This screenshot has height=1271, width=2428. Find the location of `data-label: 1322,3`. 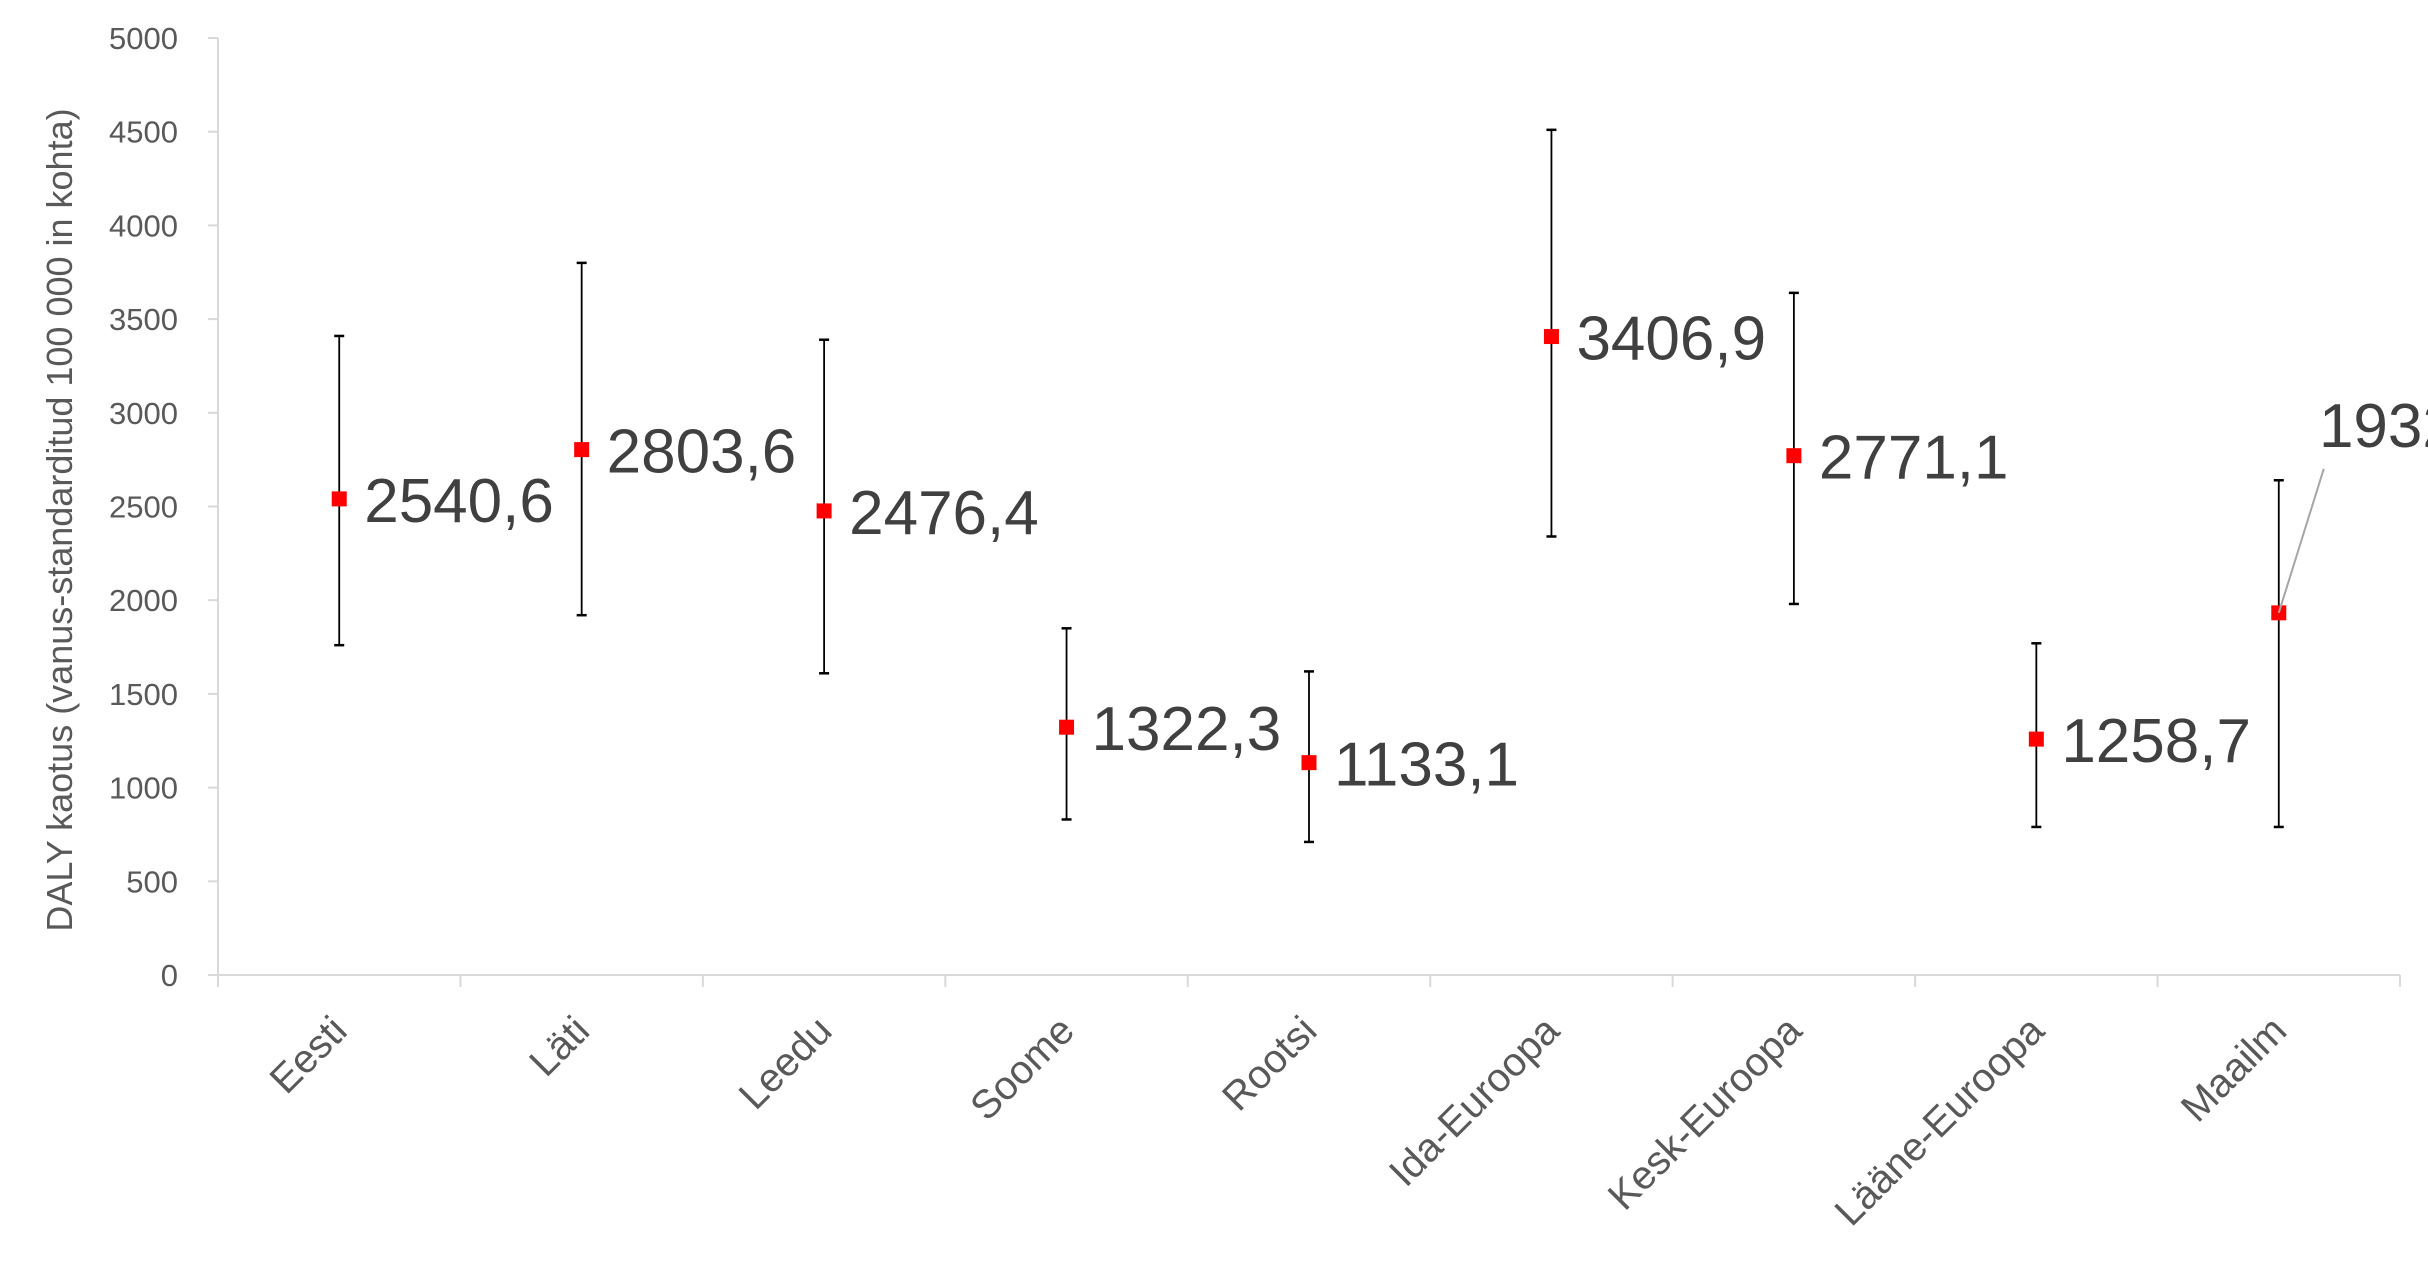

data-label: 1322,3 is located at coordinates (1187, 729).